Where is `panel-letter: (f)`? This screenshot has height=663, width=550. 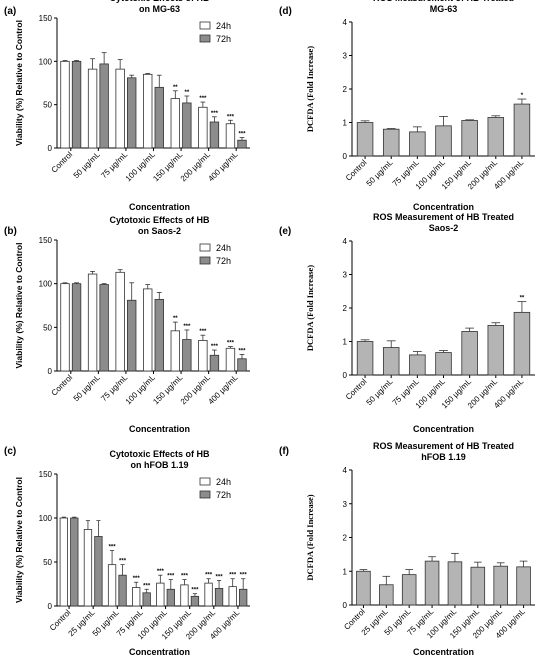
panel-letter: (f) is located at coordinates (284, 451).